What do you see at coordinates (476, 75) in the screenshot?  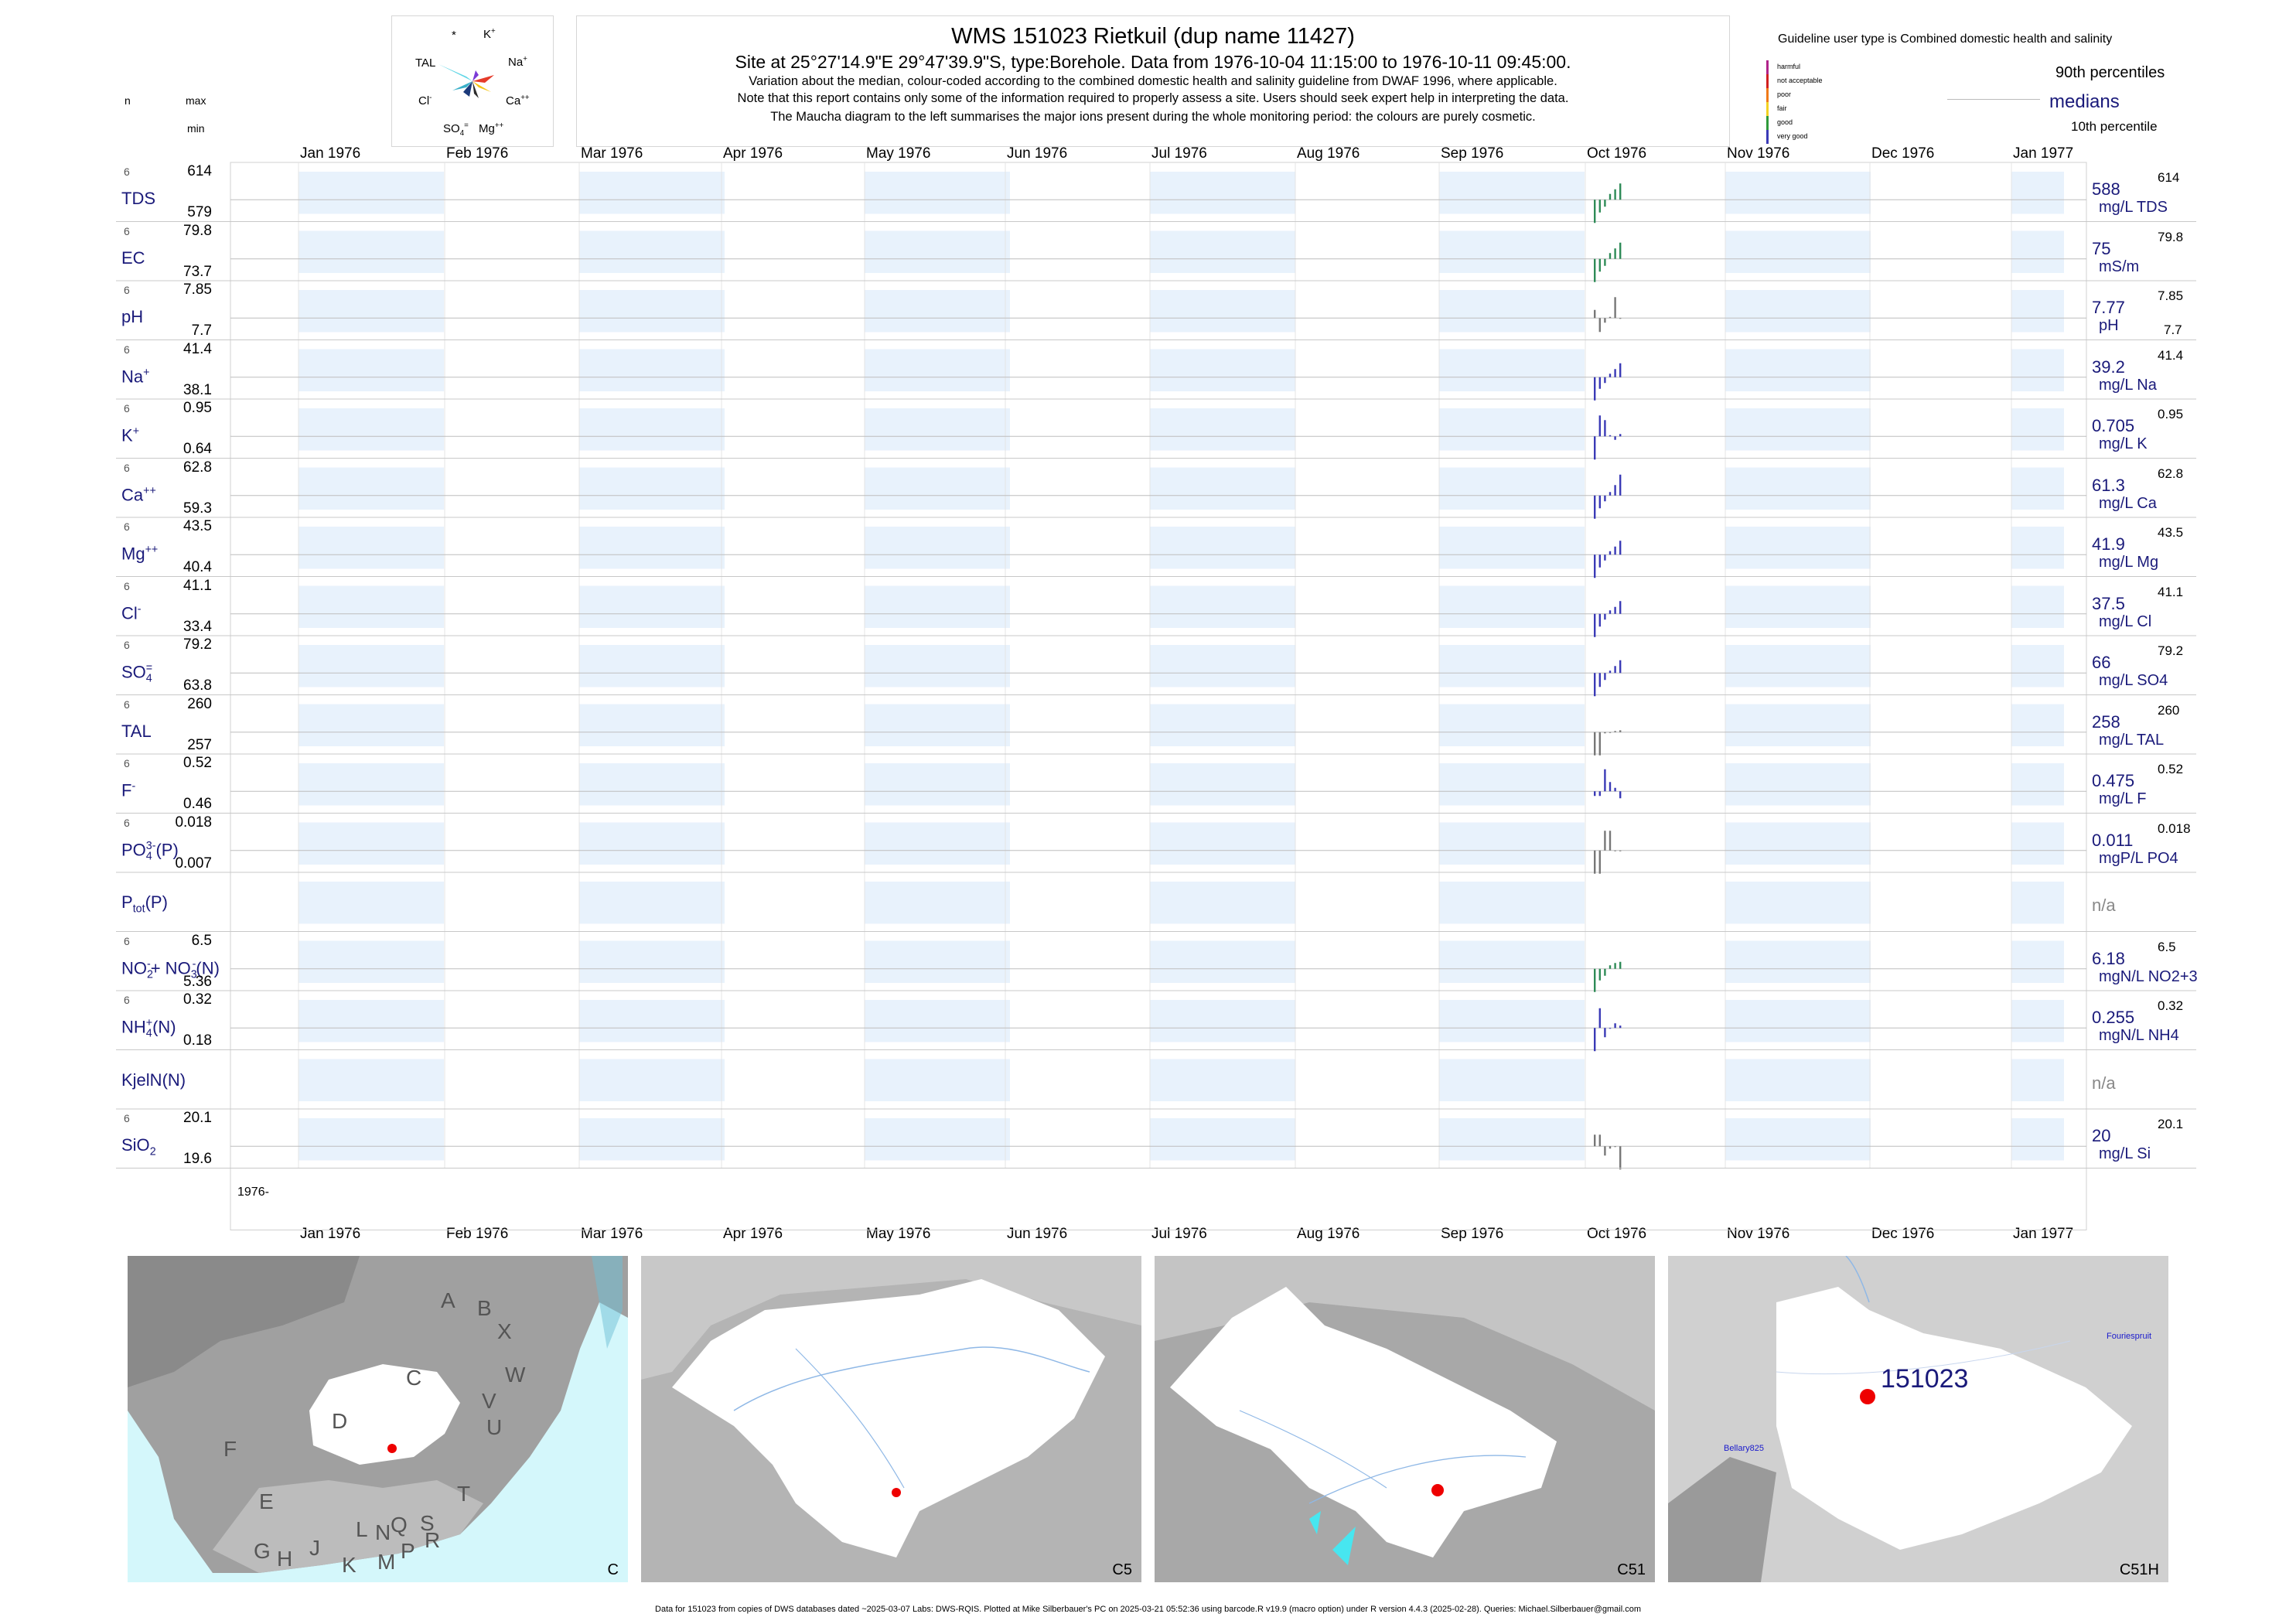 I see `maucha-slice-k` at bounding box center [476, 75].